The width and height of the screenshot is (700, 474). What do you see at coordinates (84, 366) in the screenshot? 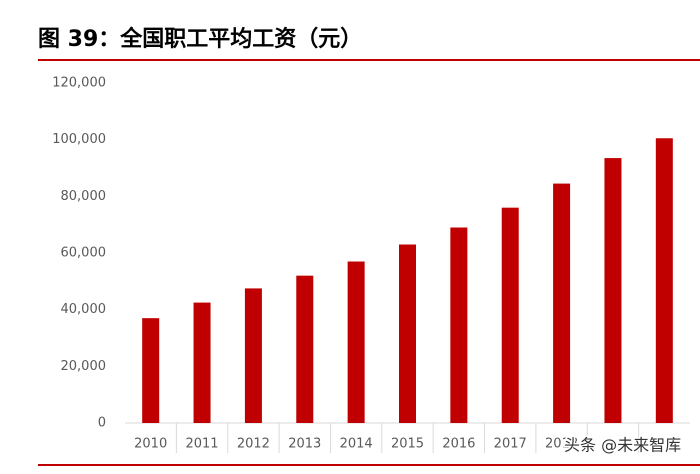
I see `y-tick-label: 20,000` at bounding box center [84, 366].